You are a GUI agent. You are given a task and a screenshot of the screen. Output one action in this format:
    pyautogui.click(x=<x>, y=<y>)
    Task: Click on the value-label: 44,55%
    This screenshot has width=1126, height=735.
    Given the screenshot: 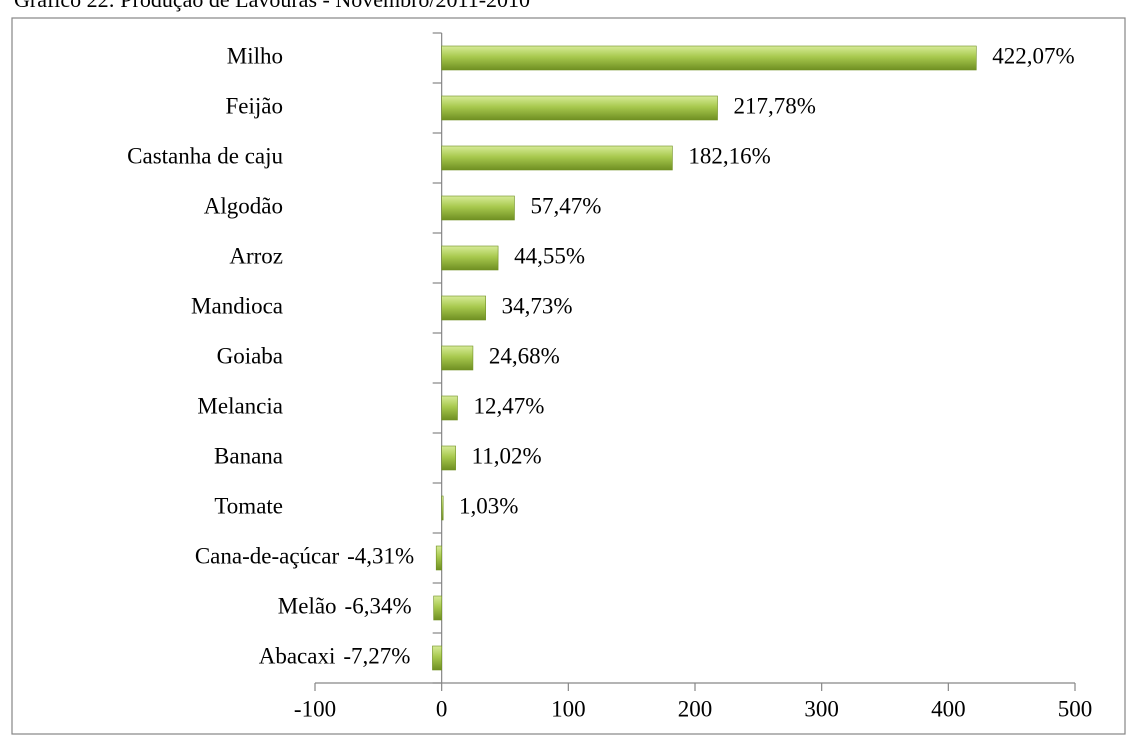 What is the action you would take?
    pyautogui.click(x=549, y=255)
    